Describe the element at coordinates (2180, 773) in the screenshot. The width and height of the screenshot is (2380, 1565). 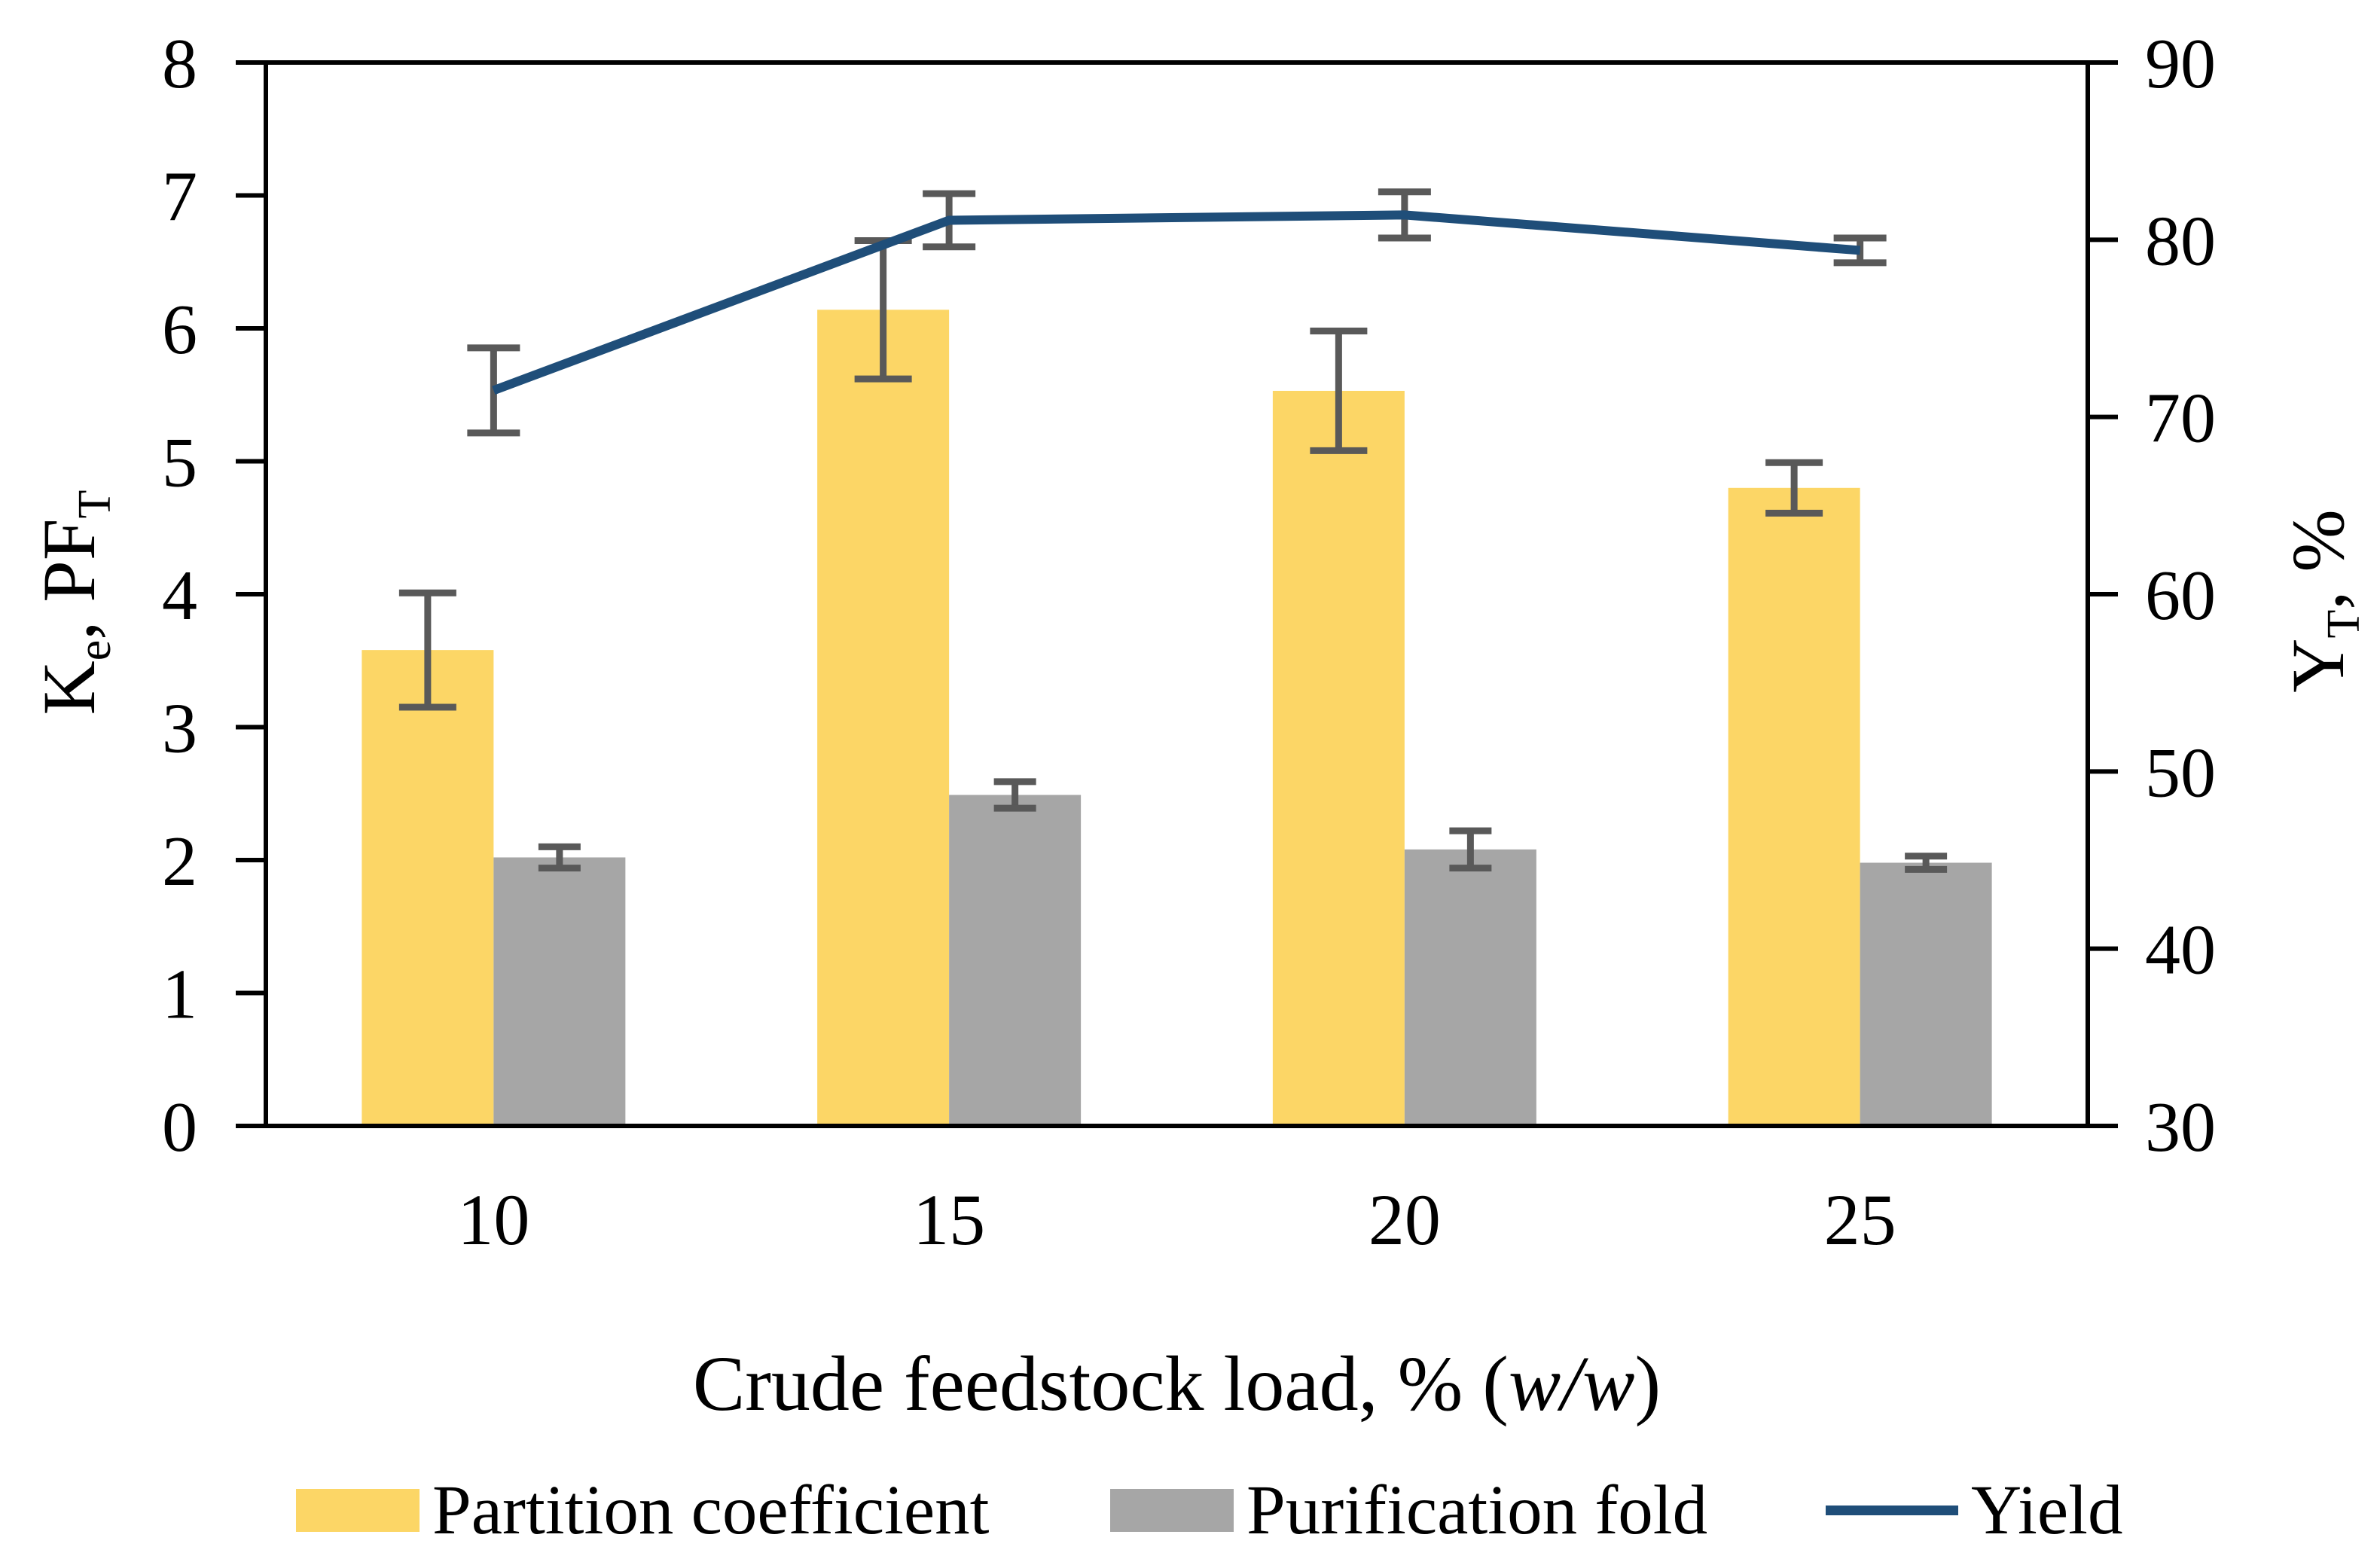
I see `y-axis-right-tick-label: 50` at that location.